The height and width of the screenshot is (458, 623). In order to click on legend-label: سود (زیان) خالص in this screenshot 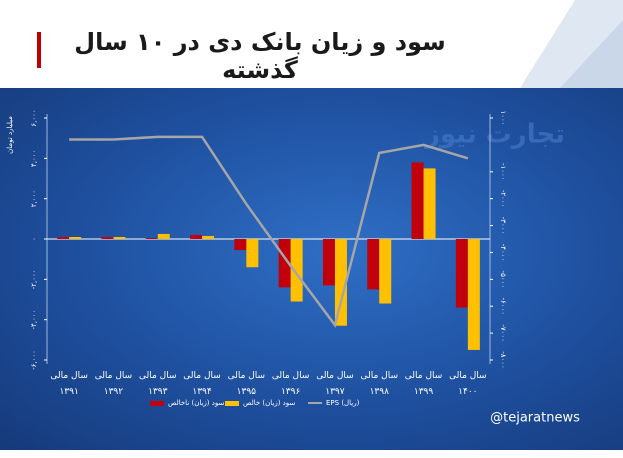, I will do `click(269, 403)`.